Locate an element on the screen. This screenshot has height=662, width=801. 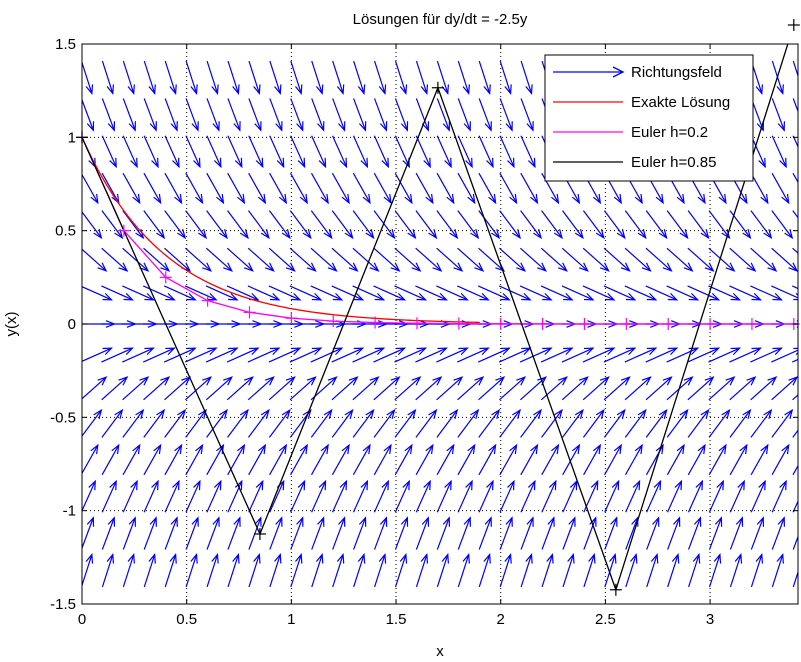
legend-box is located at coordinates (649, 118).